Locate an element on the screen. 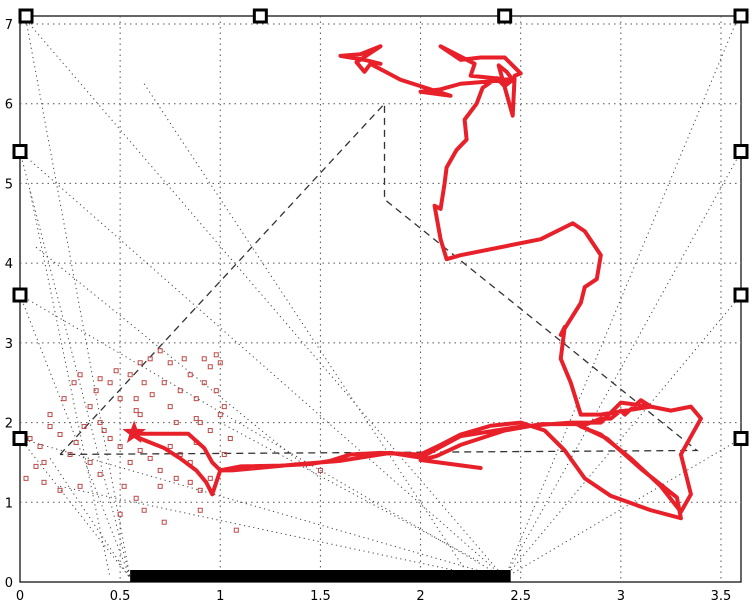 This screenshot has height=604, width=754. y-tick-label-2: 2 is located at coordinates (9, 424).